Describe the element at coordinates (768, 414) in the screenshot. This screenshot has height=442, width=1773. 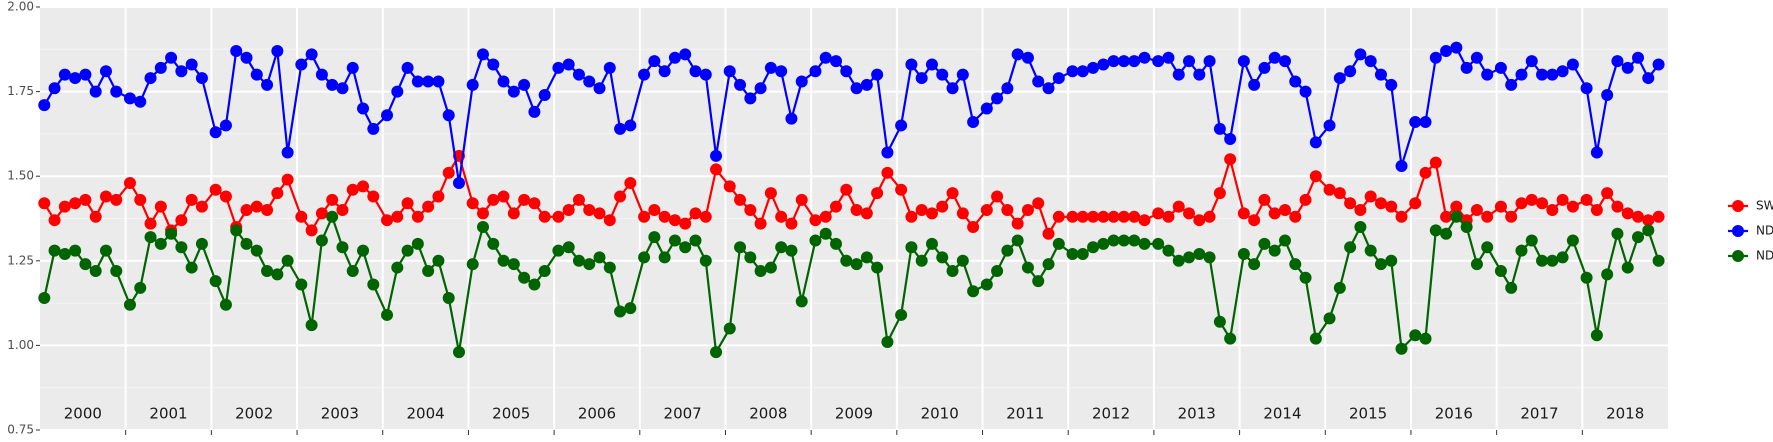
I see `year-label: 2008` at that location.